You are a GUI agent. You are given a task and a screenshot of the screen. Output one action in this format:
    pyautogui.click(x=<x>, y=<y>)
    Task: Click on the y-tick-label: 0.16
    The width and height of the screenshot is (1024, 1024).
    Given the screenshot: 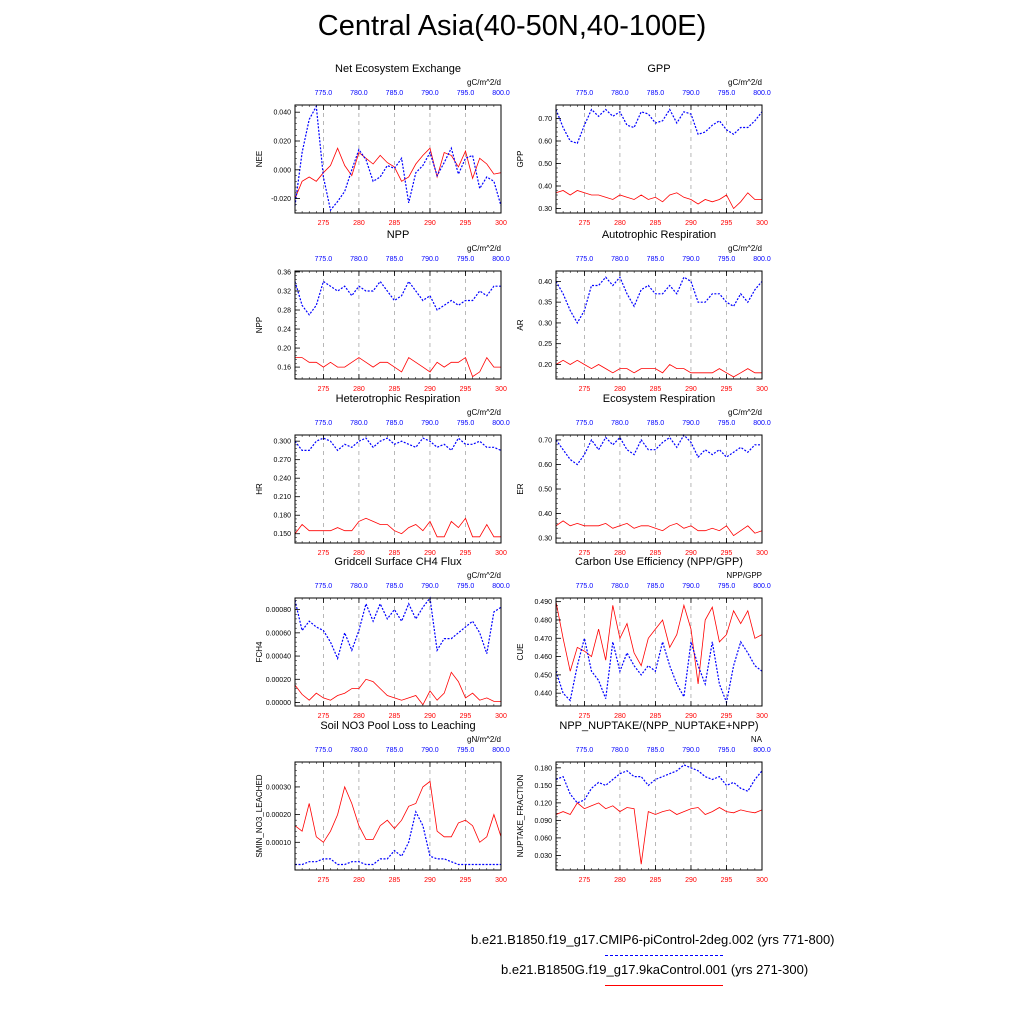 What is the action you would take?
    pyautogui.click(x=284, y=368)
    